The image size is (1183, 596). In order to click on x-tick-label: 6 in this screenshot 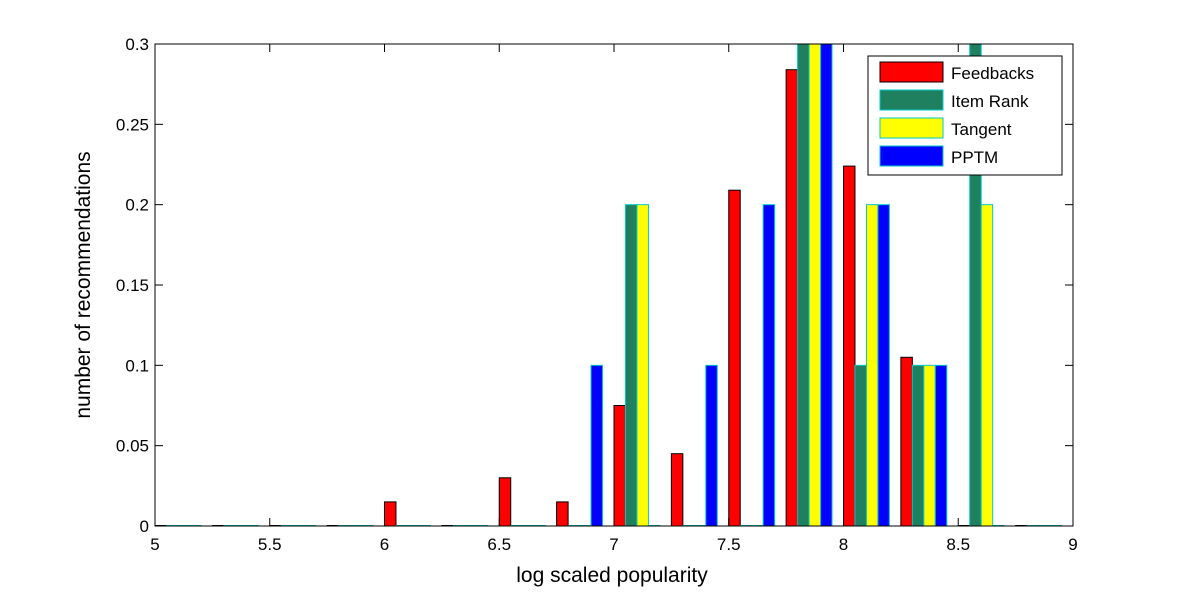, I will do `click(384, 544)`.